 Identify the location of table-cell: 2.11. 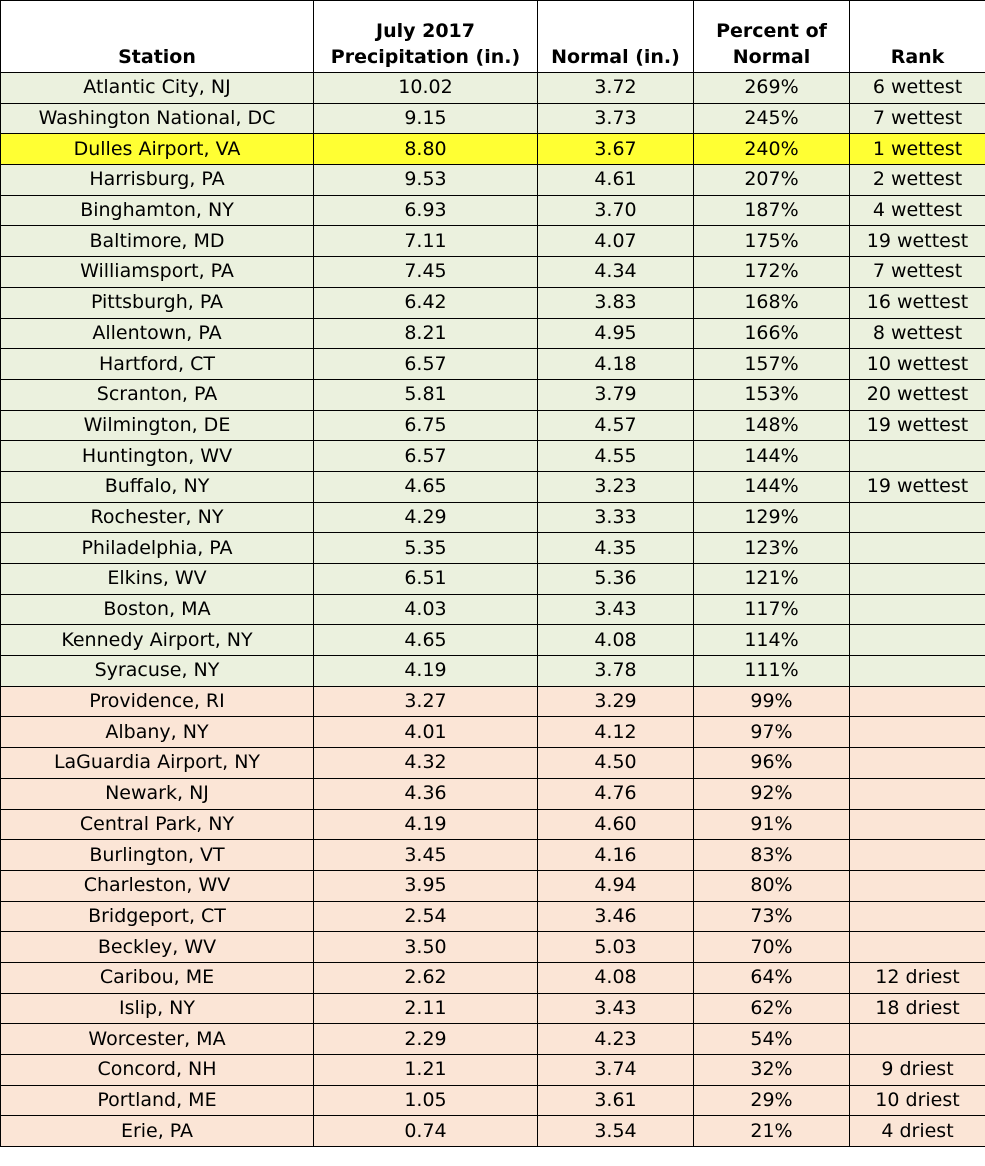
(425, 1008).